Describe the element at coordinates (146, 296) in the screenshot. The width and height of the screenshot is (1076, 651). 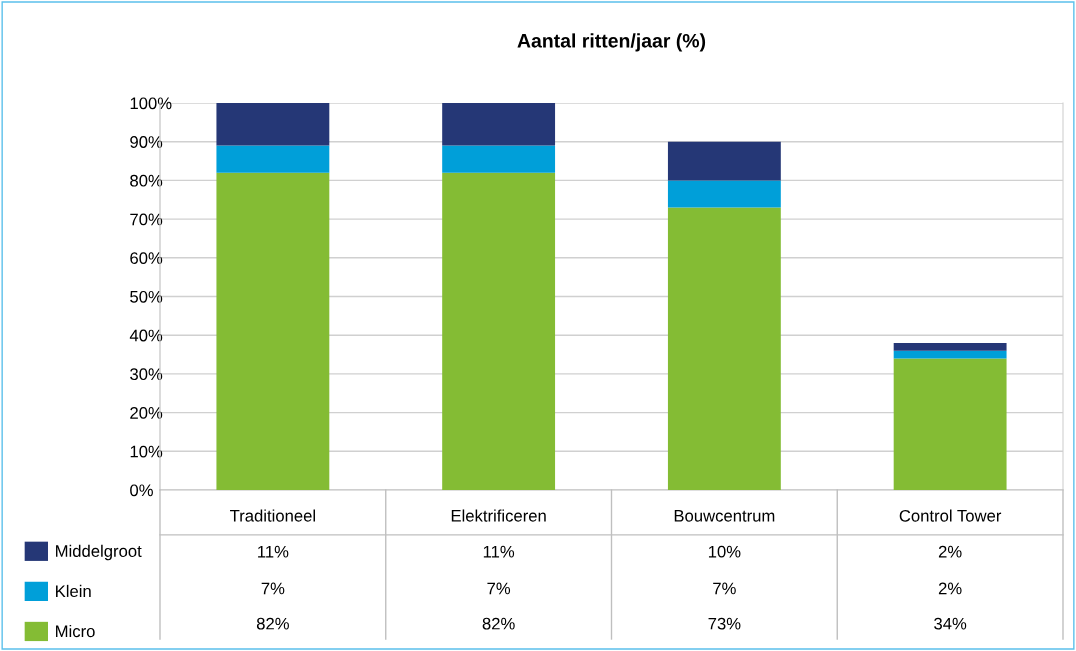
I see `y-tick-label: 50%` at that location.